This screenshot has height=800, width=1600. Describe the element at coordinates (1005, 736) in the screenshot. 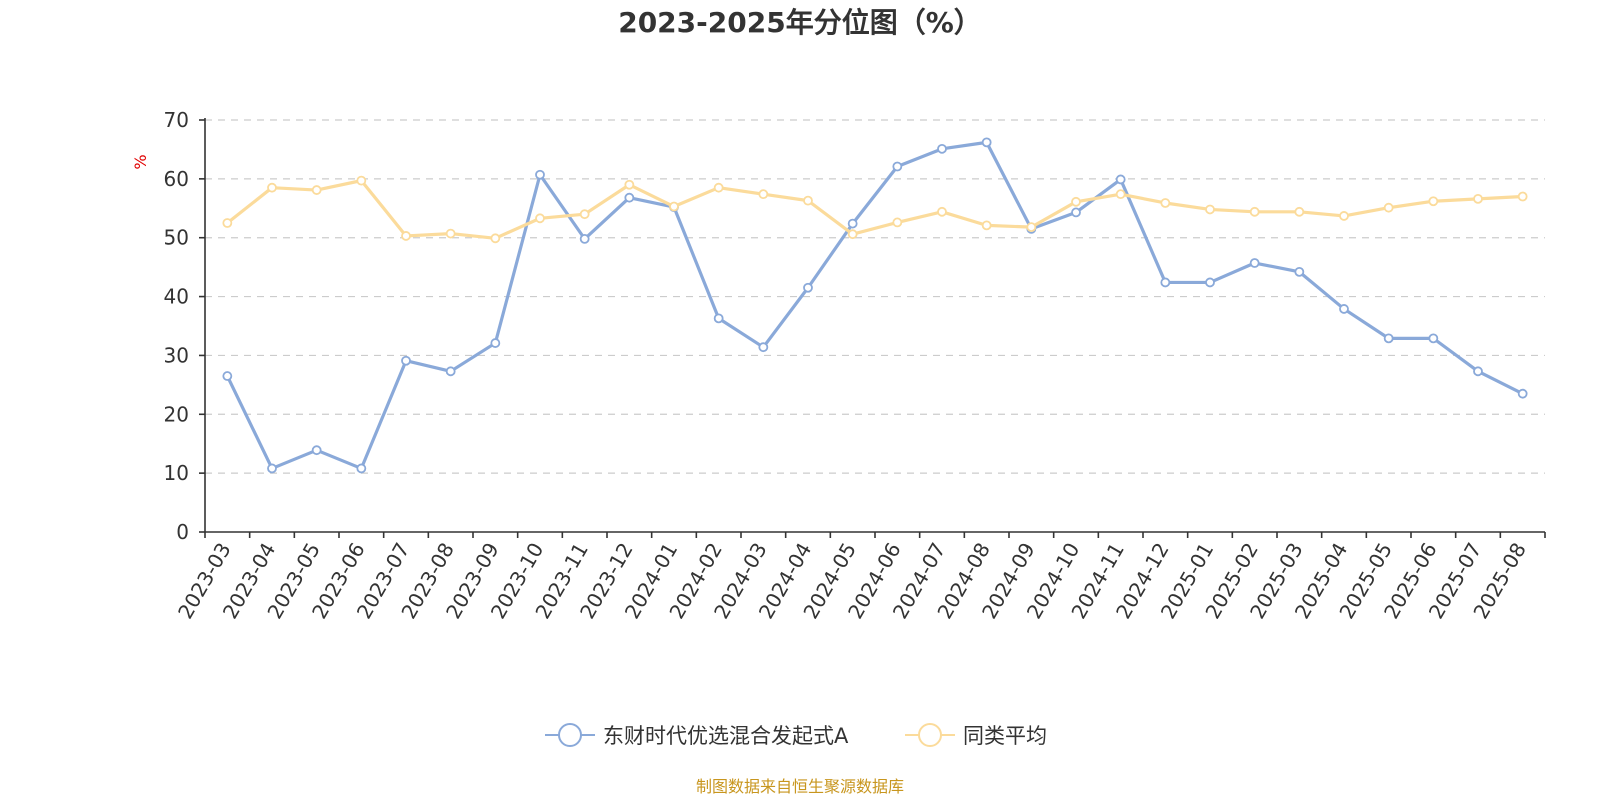

I see `legend-label: 同类平均` at that location.